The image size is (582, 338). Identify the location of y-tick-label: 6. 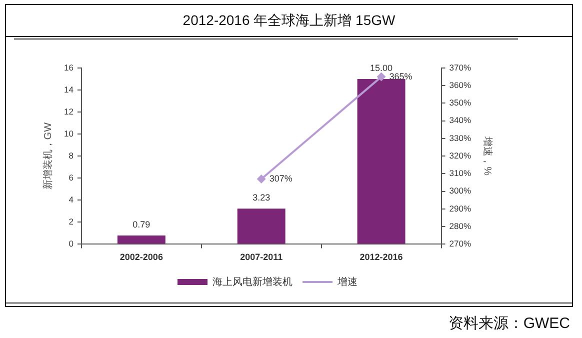
(71, 177).